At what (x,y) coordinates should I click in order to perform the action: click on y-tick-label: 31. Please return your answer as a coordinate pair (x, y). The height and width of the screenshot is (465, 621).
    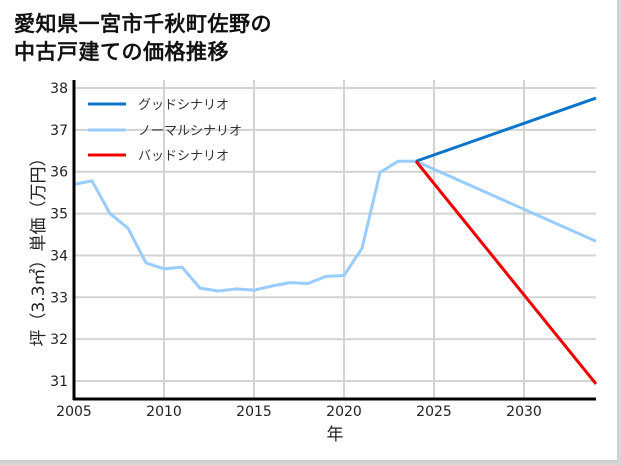
    Looking at the image, I should click on (59, 382).